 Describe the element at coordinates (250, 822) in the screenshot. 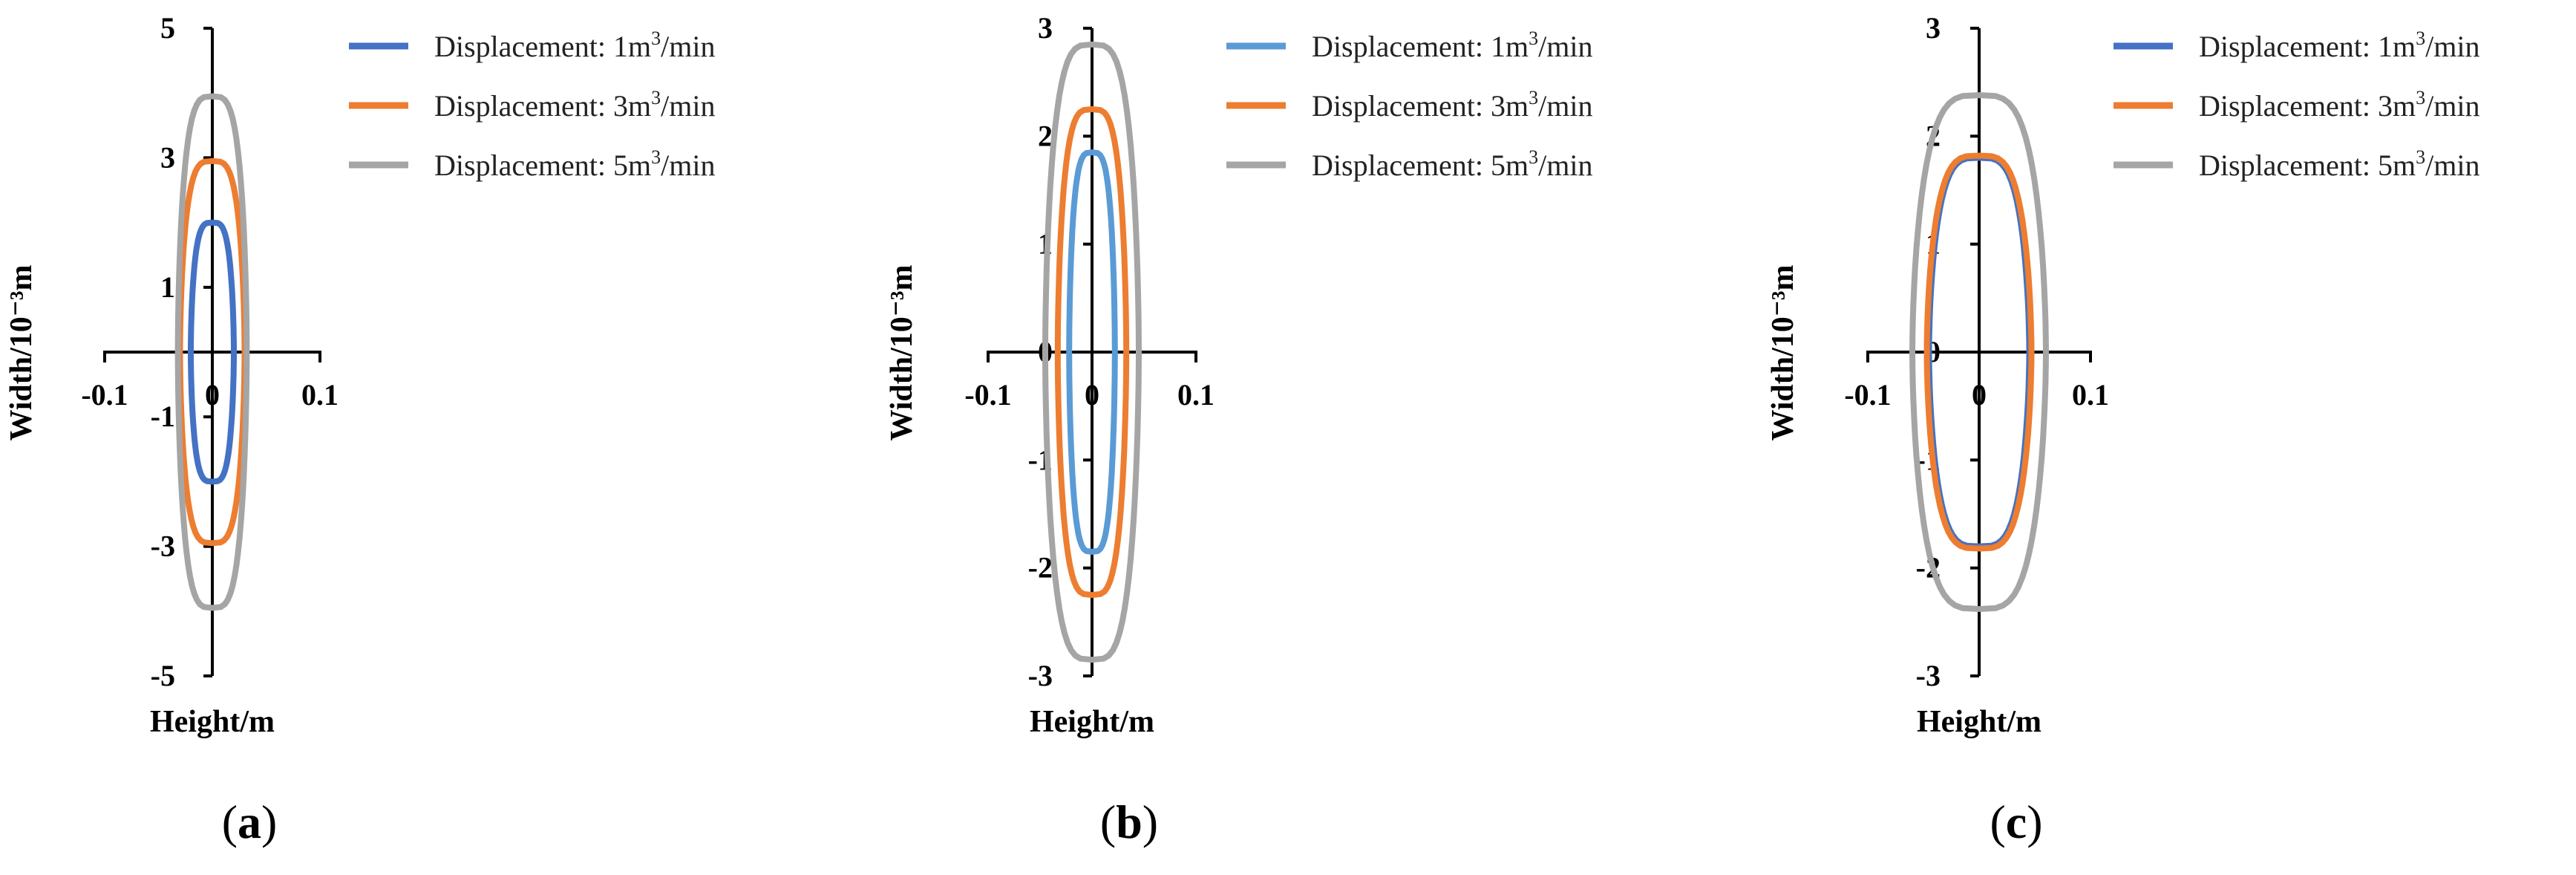

I see `panel-label: (a)` at that location.